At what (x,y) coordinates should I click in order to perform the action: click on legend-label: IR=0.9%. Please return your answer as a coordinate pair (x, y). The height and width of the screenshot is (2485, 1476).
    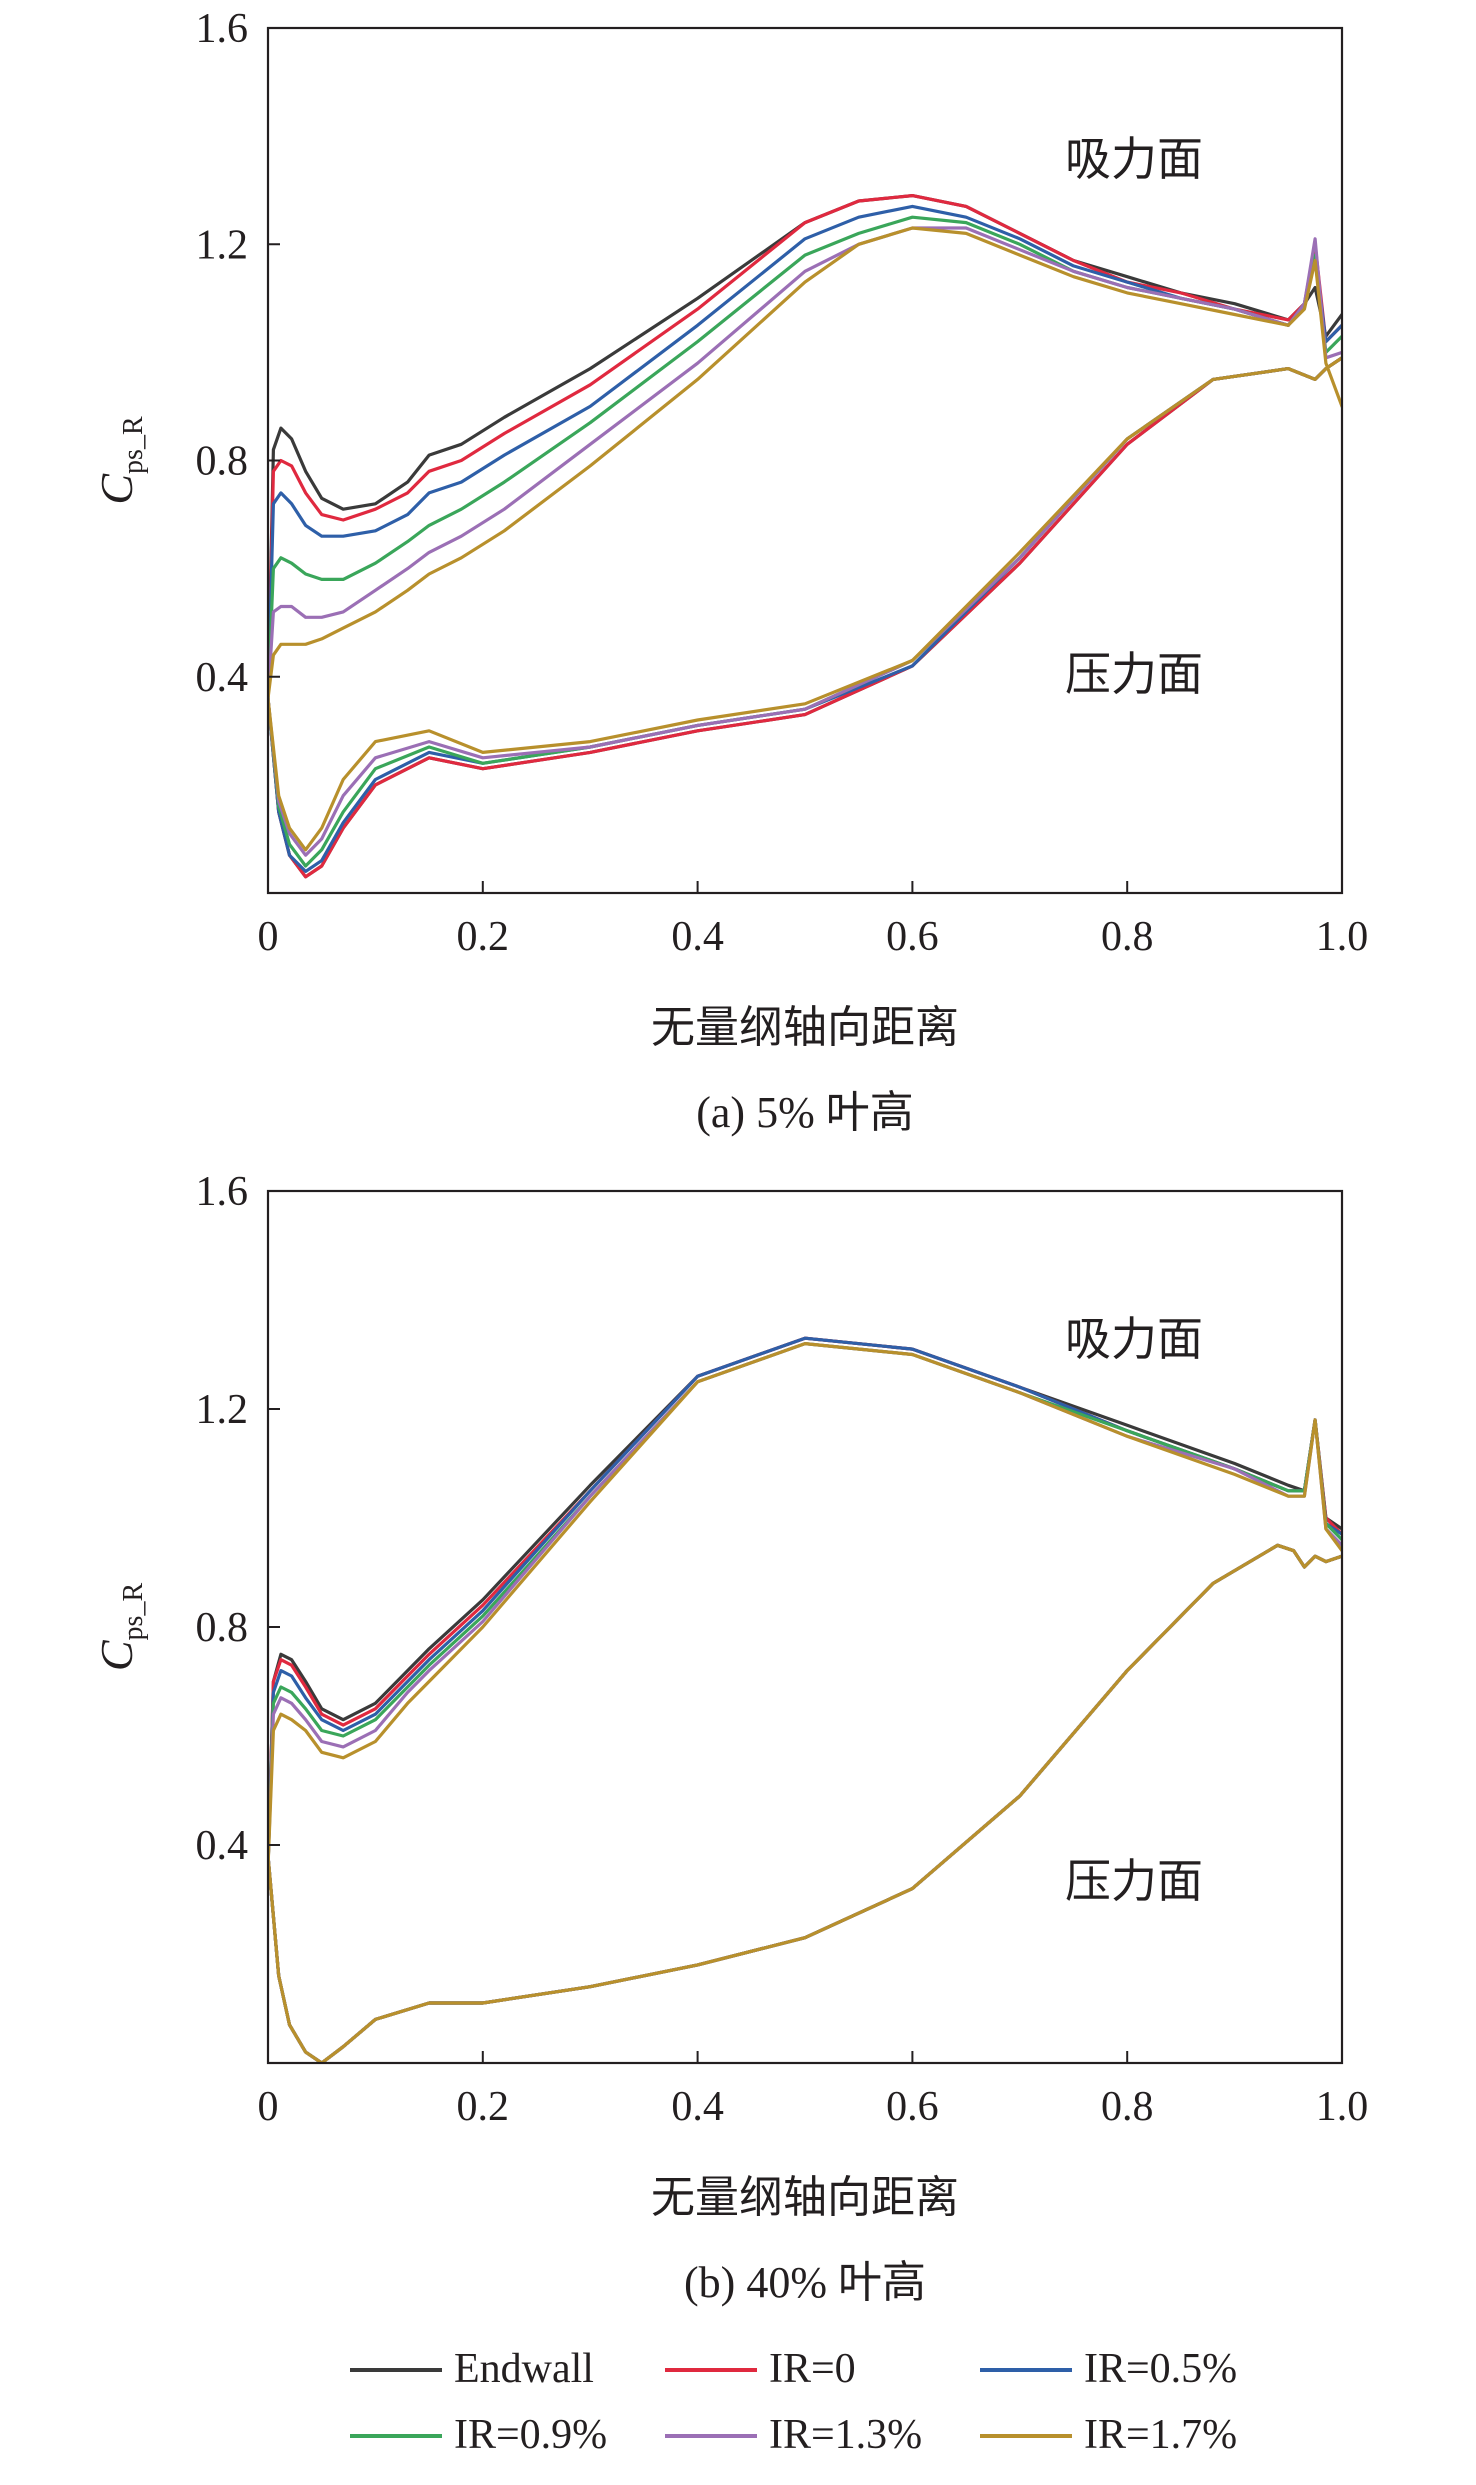
    Looking at the image, I should click on (530, 2435).